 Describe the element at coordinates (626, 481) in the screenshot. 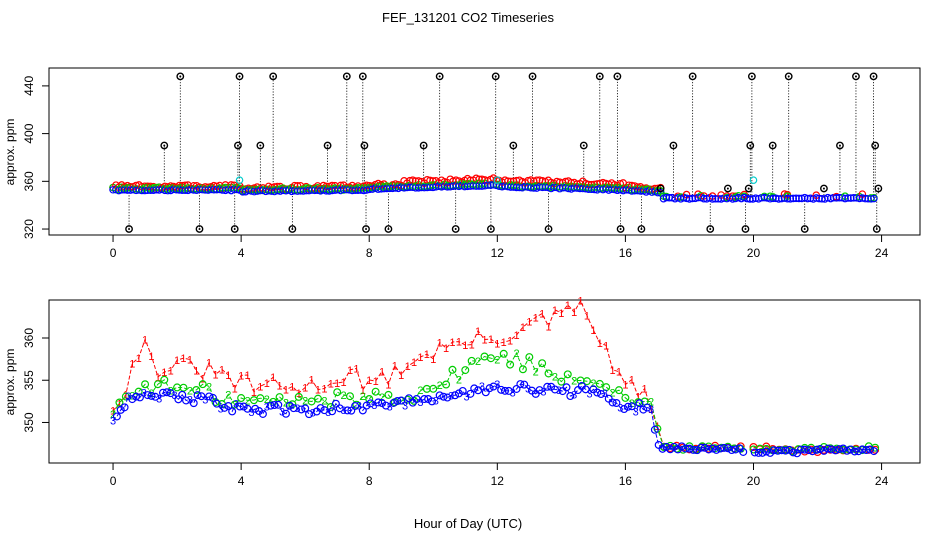

I see `x-tick-label: 16` at that location.